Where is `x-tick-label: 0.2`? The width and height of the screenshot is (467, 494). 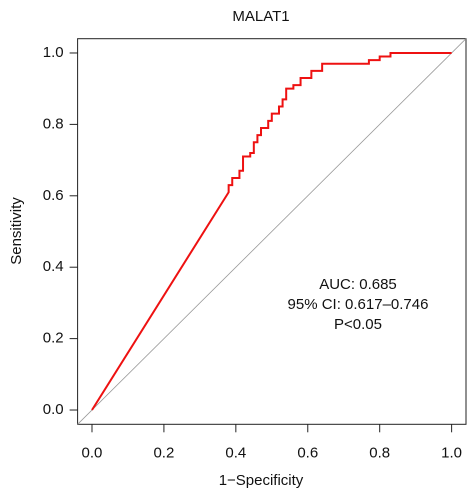 x-tick-label: 0.2 is located at coordinates (163, 452).